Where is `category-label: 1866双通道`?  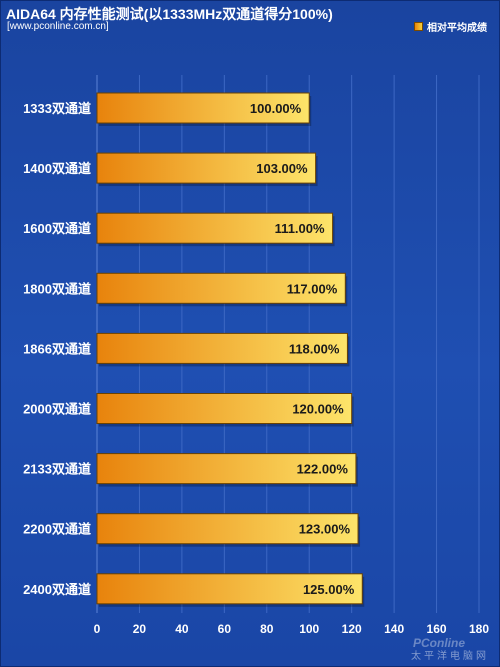 category-label: 1866双通道 is located at coordinates (57, 348).